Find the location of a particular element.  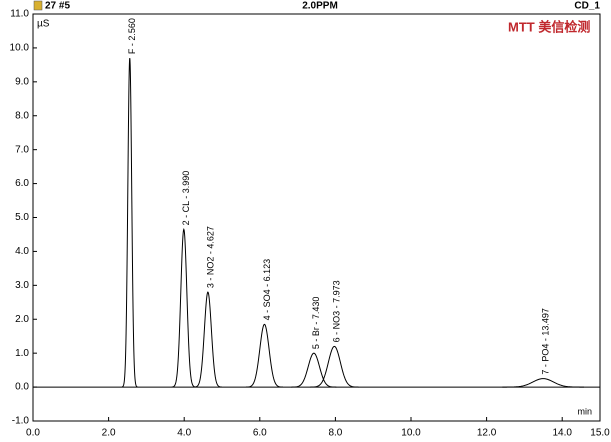

peak-label: 4 - SO4 - 6.123 is located at coordinates (267, 290).